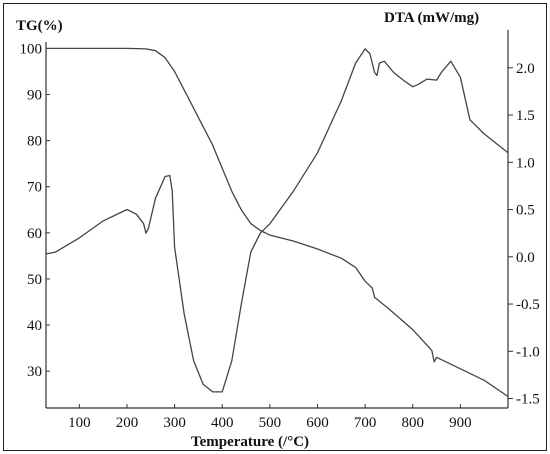 Image resolution: width=550 pixels, height=454 pixels. Describe the element at coordinates (431, 18) in the screenshot. I see `right-y-axis-title: DTA (mW/mg)` at that location.